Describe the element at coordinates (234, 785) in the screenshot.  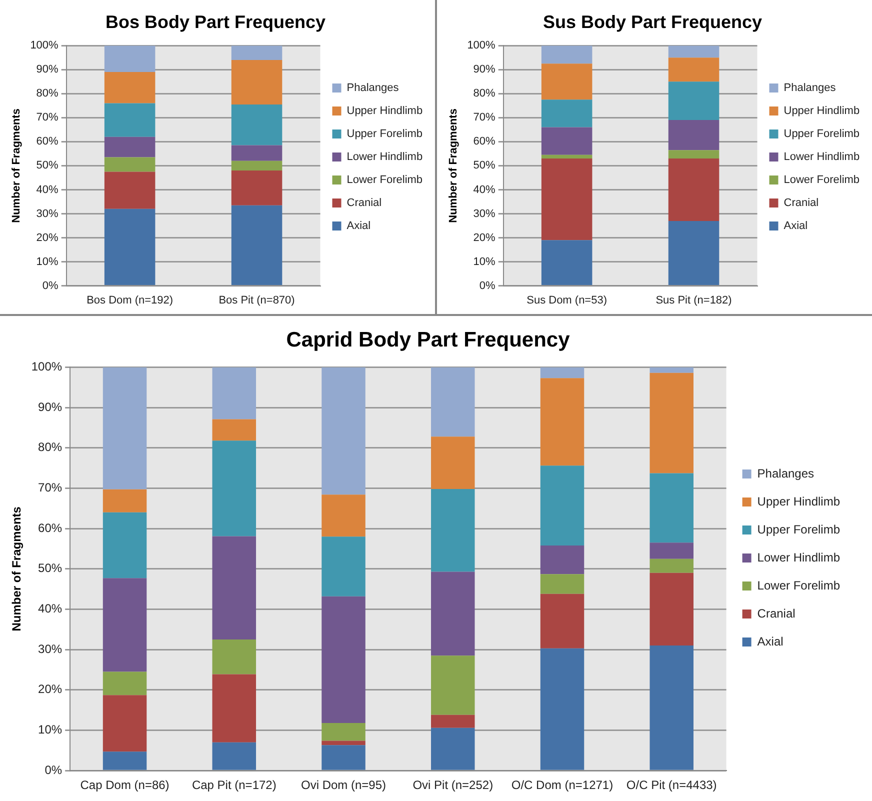
I see `x-tick-label: Cap Pit (n=172)` at that location.